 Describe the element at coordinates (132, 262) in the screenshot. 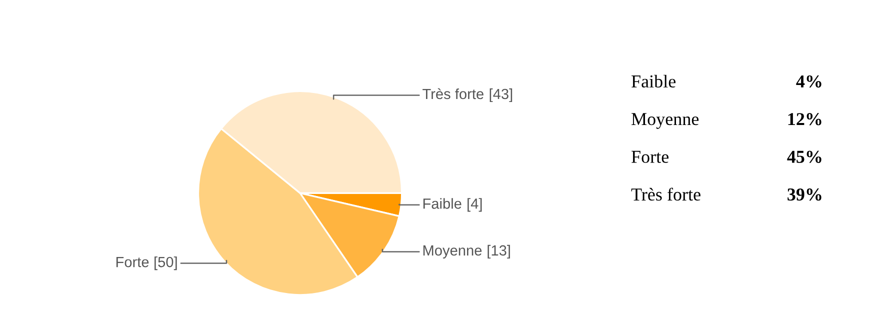

I see `slice-label: Forte` at that location.